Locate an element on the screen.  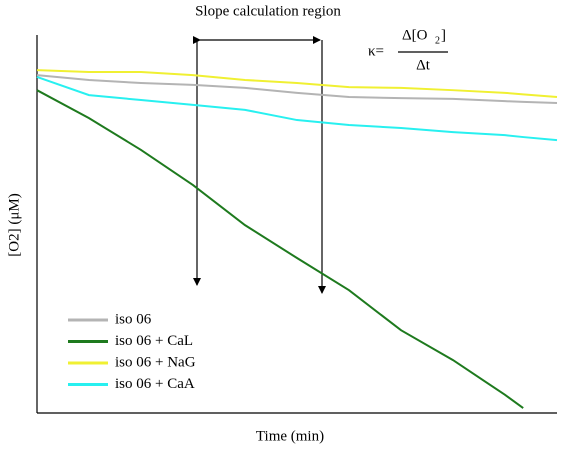
formula-close: ] is located at coordinates (443, 35).